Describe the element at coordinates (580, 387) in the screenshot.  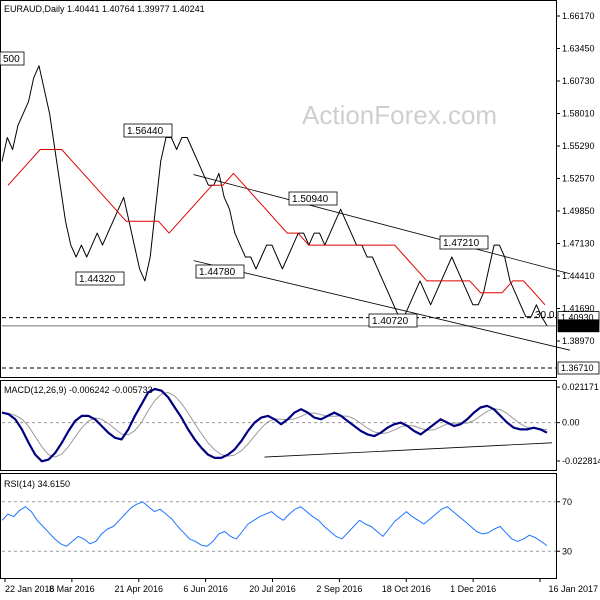
I see `macd-y-tick-label: 0.021171` at that location.